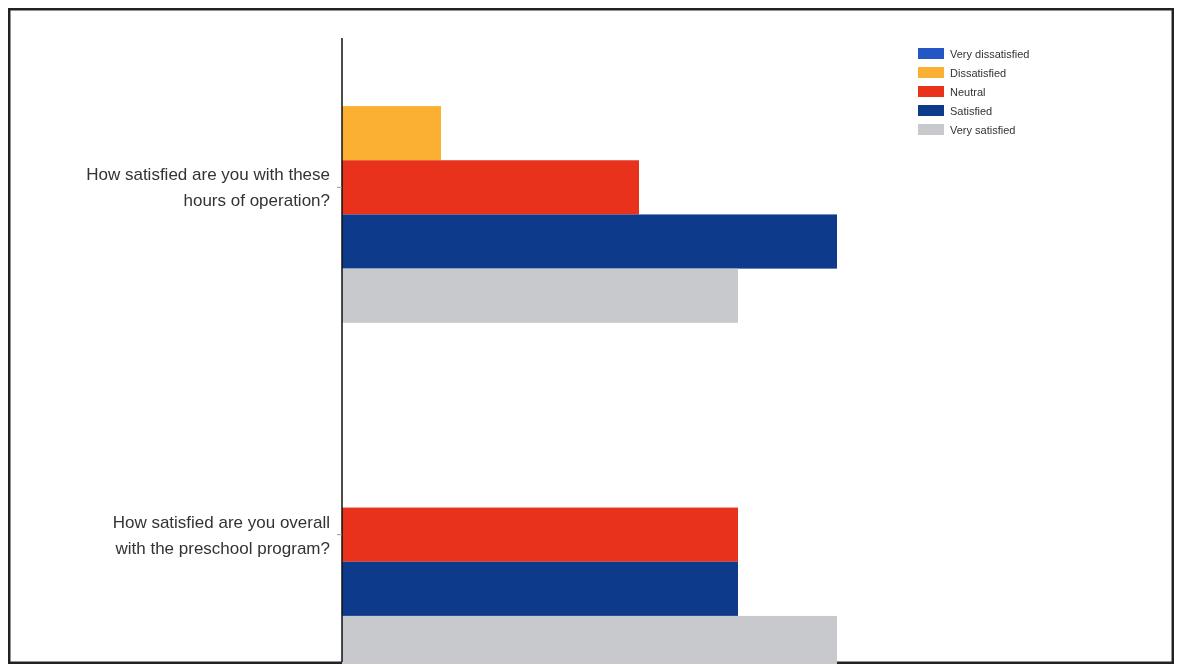 This screenshot has height=672, width=1182. What do you see at coordinates (990, 54) in the screenshot?
I see `legend-label: Very dissatisfied` at bounding box center [990, 54].